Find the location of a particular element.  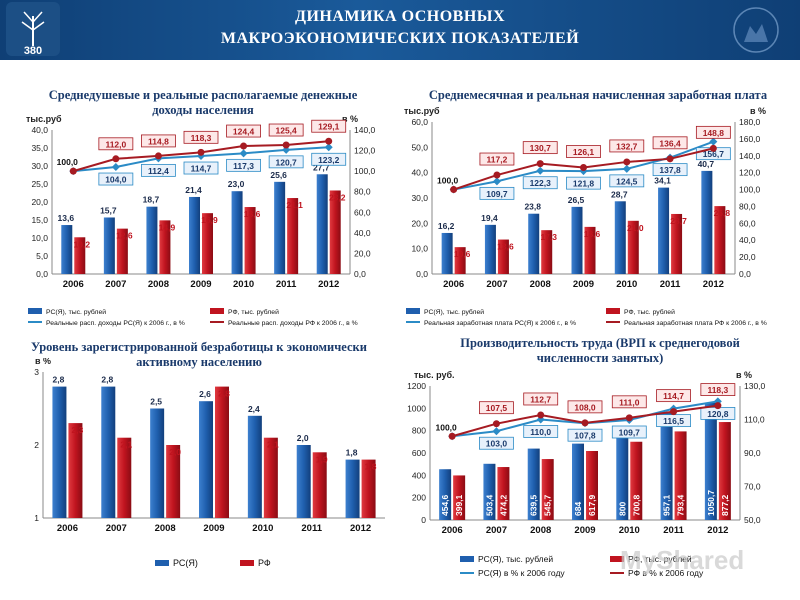

line-label-rsya: 112,4 is located at coordinates (158, 171).